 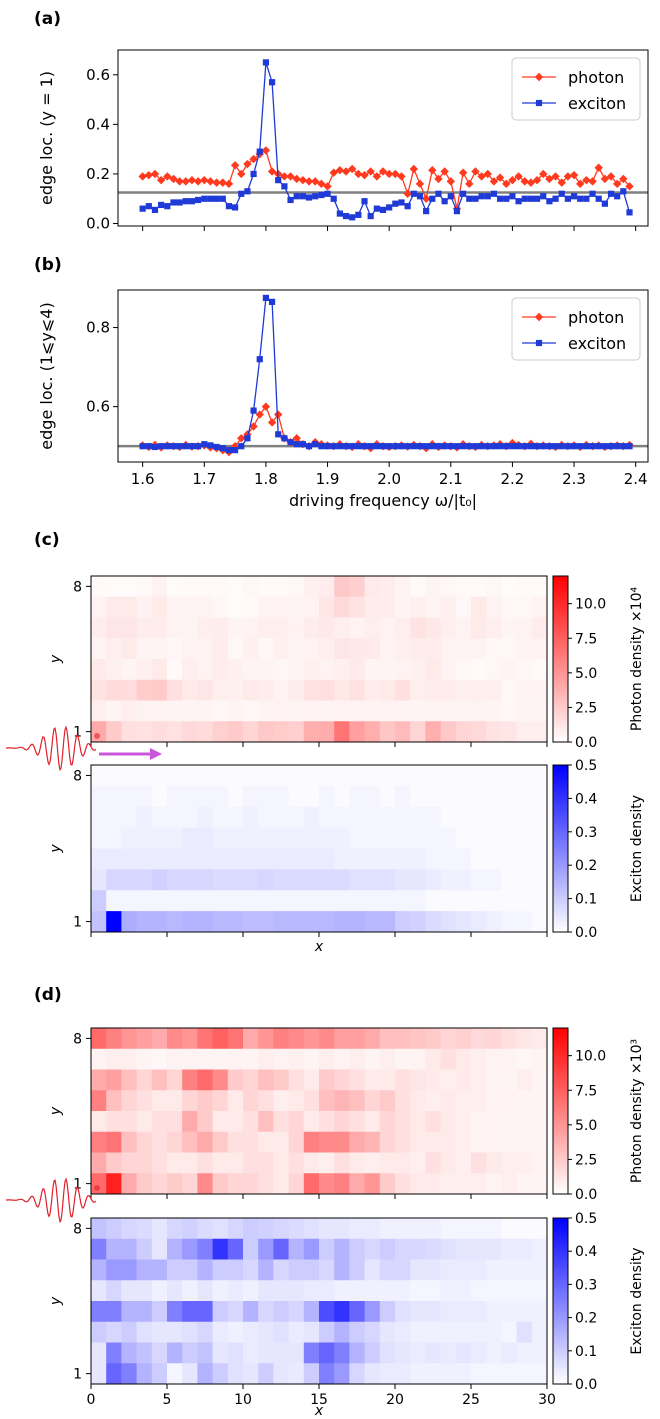 What do you see at coordinates (637, 1111) in the screenshot?
I see `colorbar-label: Photon density ×10³` at bounding box center [637, 1111].